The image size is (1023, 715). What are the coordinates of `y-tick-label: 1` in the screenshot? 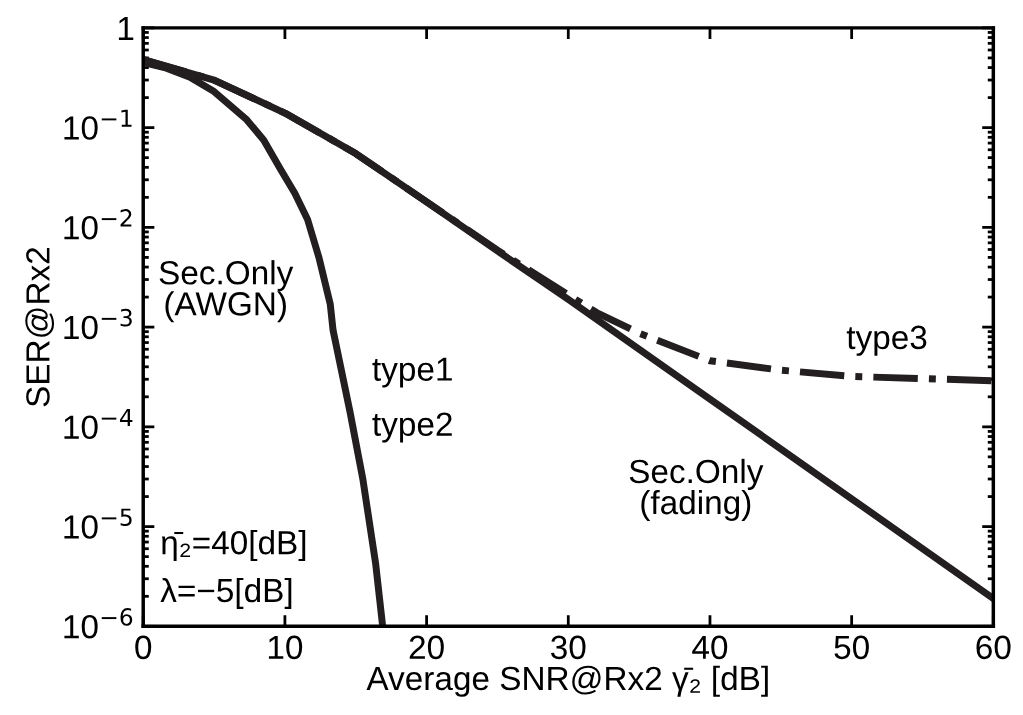 It's located at (126, 28).